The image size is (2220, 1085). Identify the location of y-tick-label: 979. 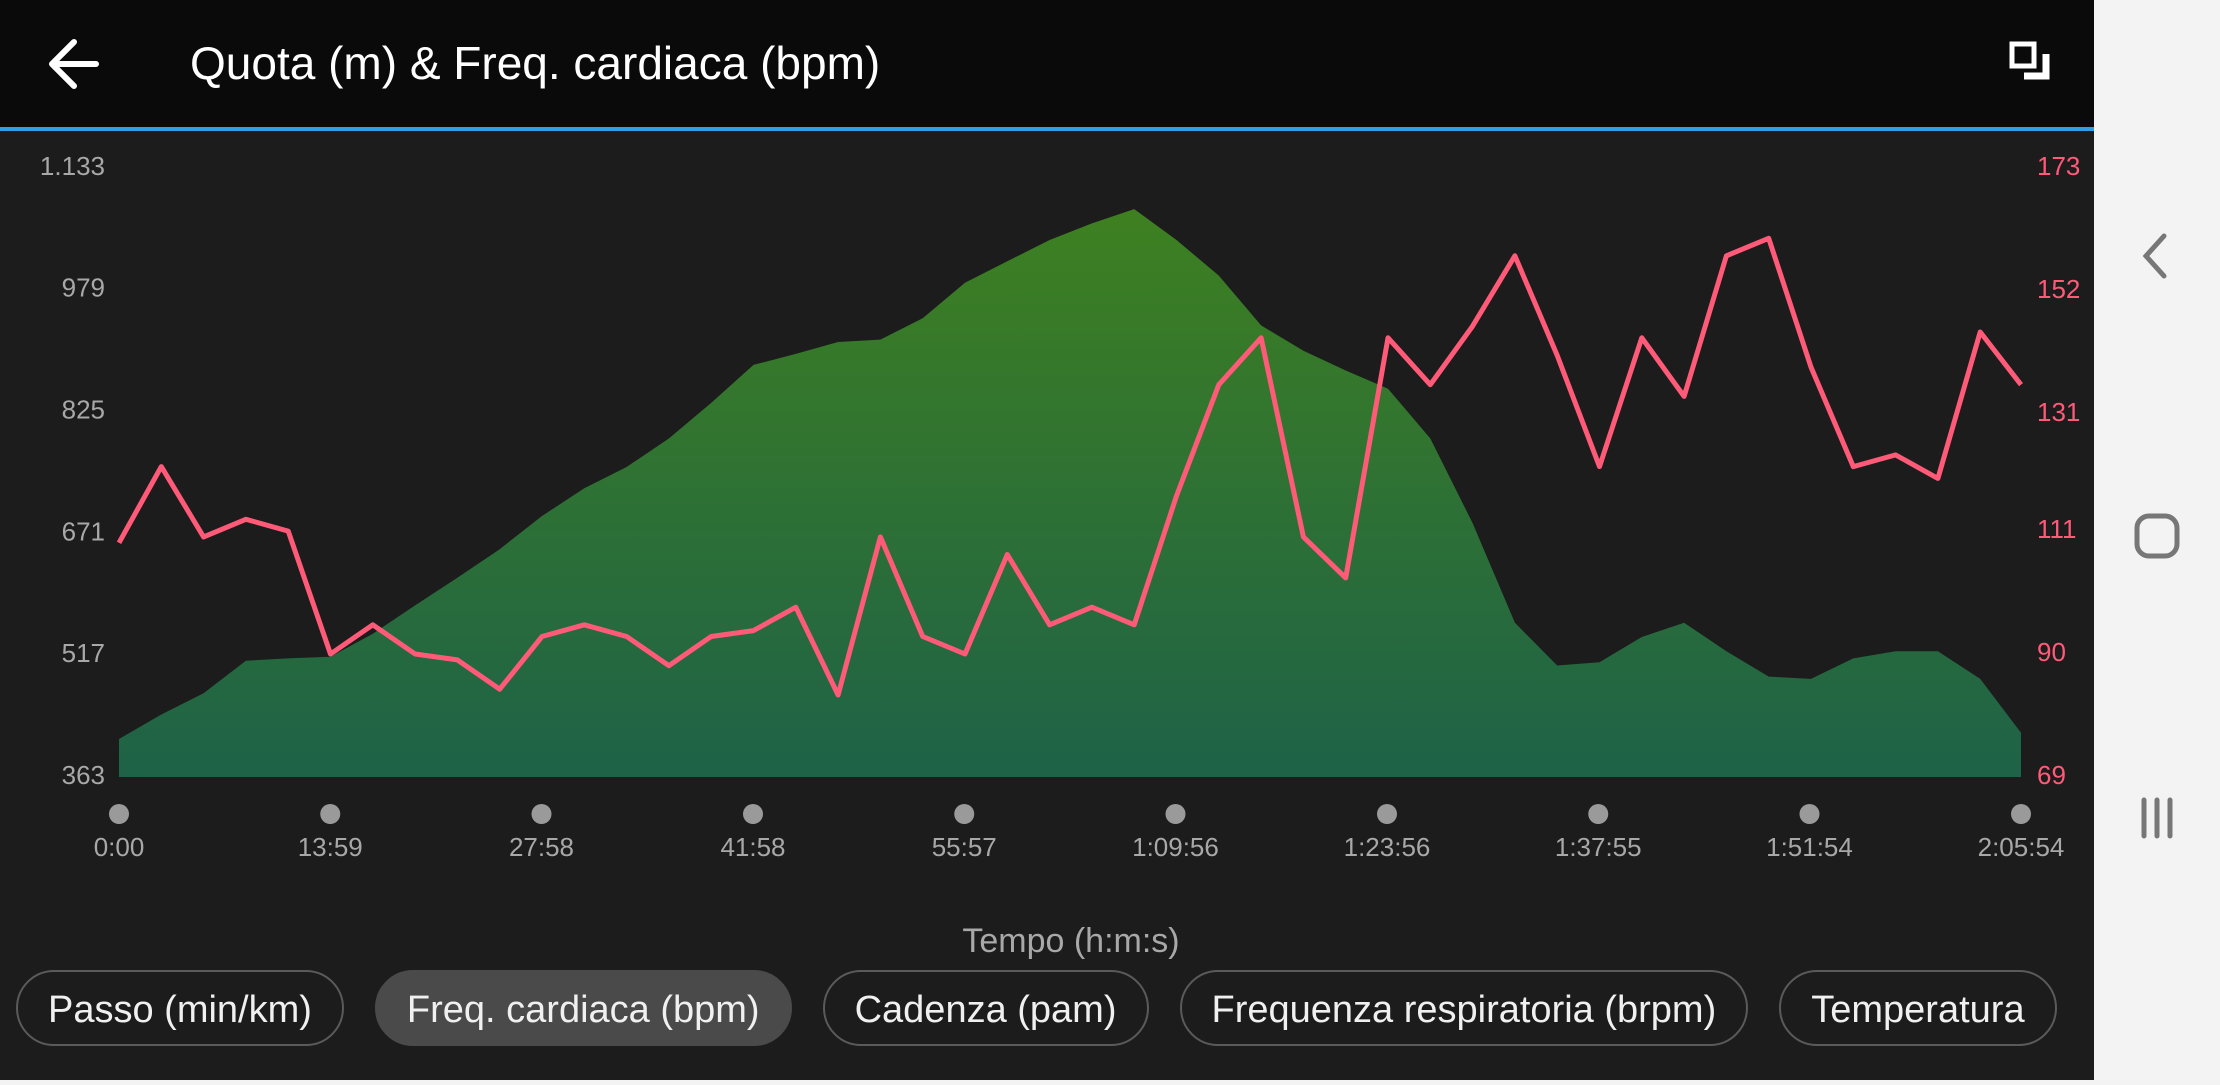
(83, 288).